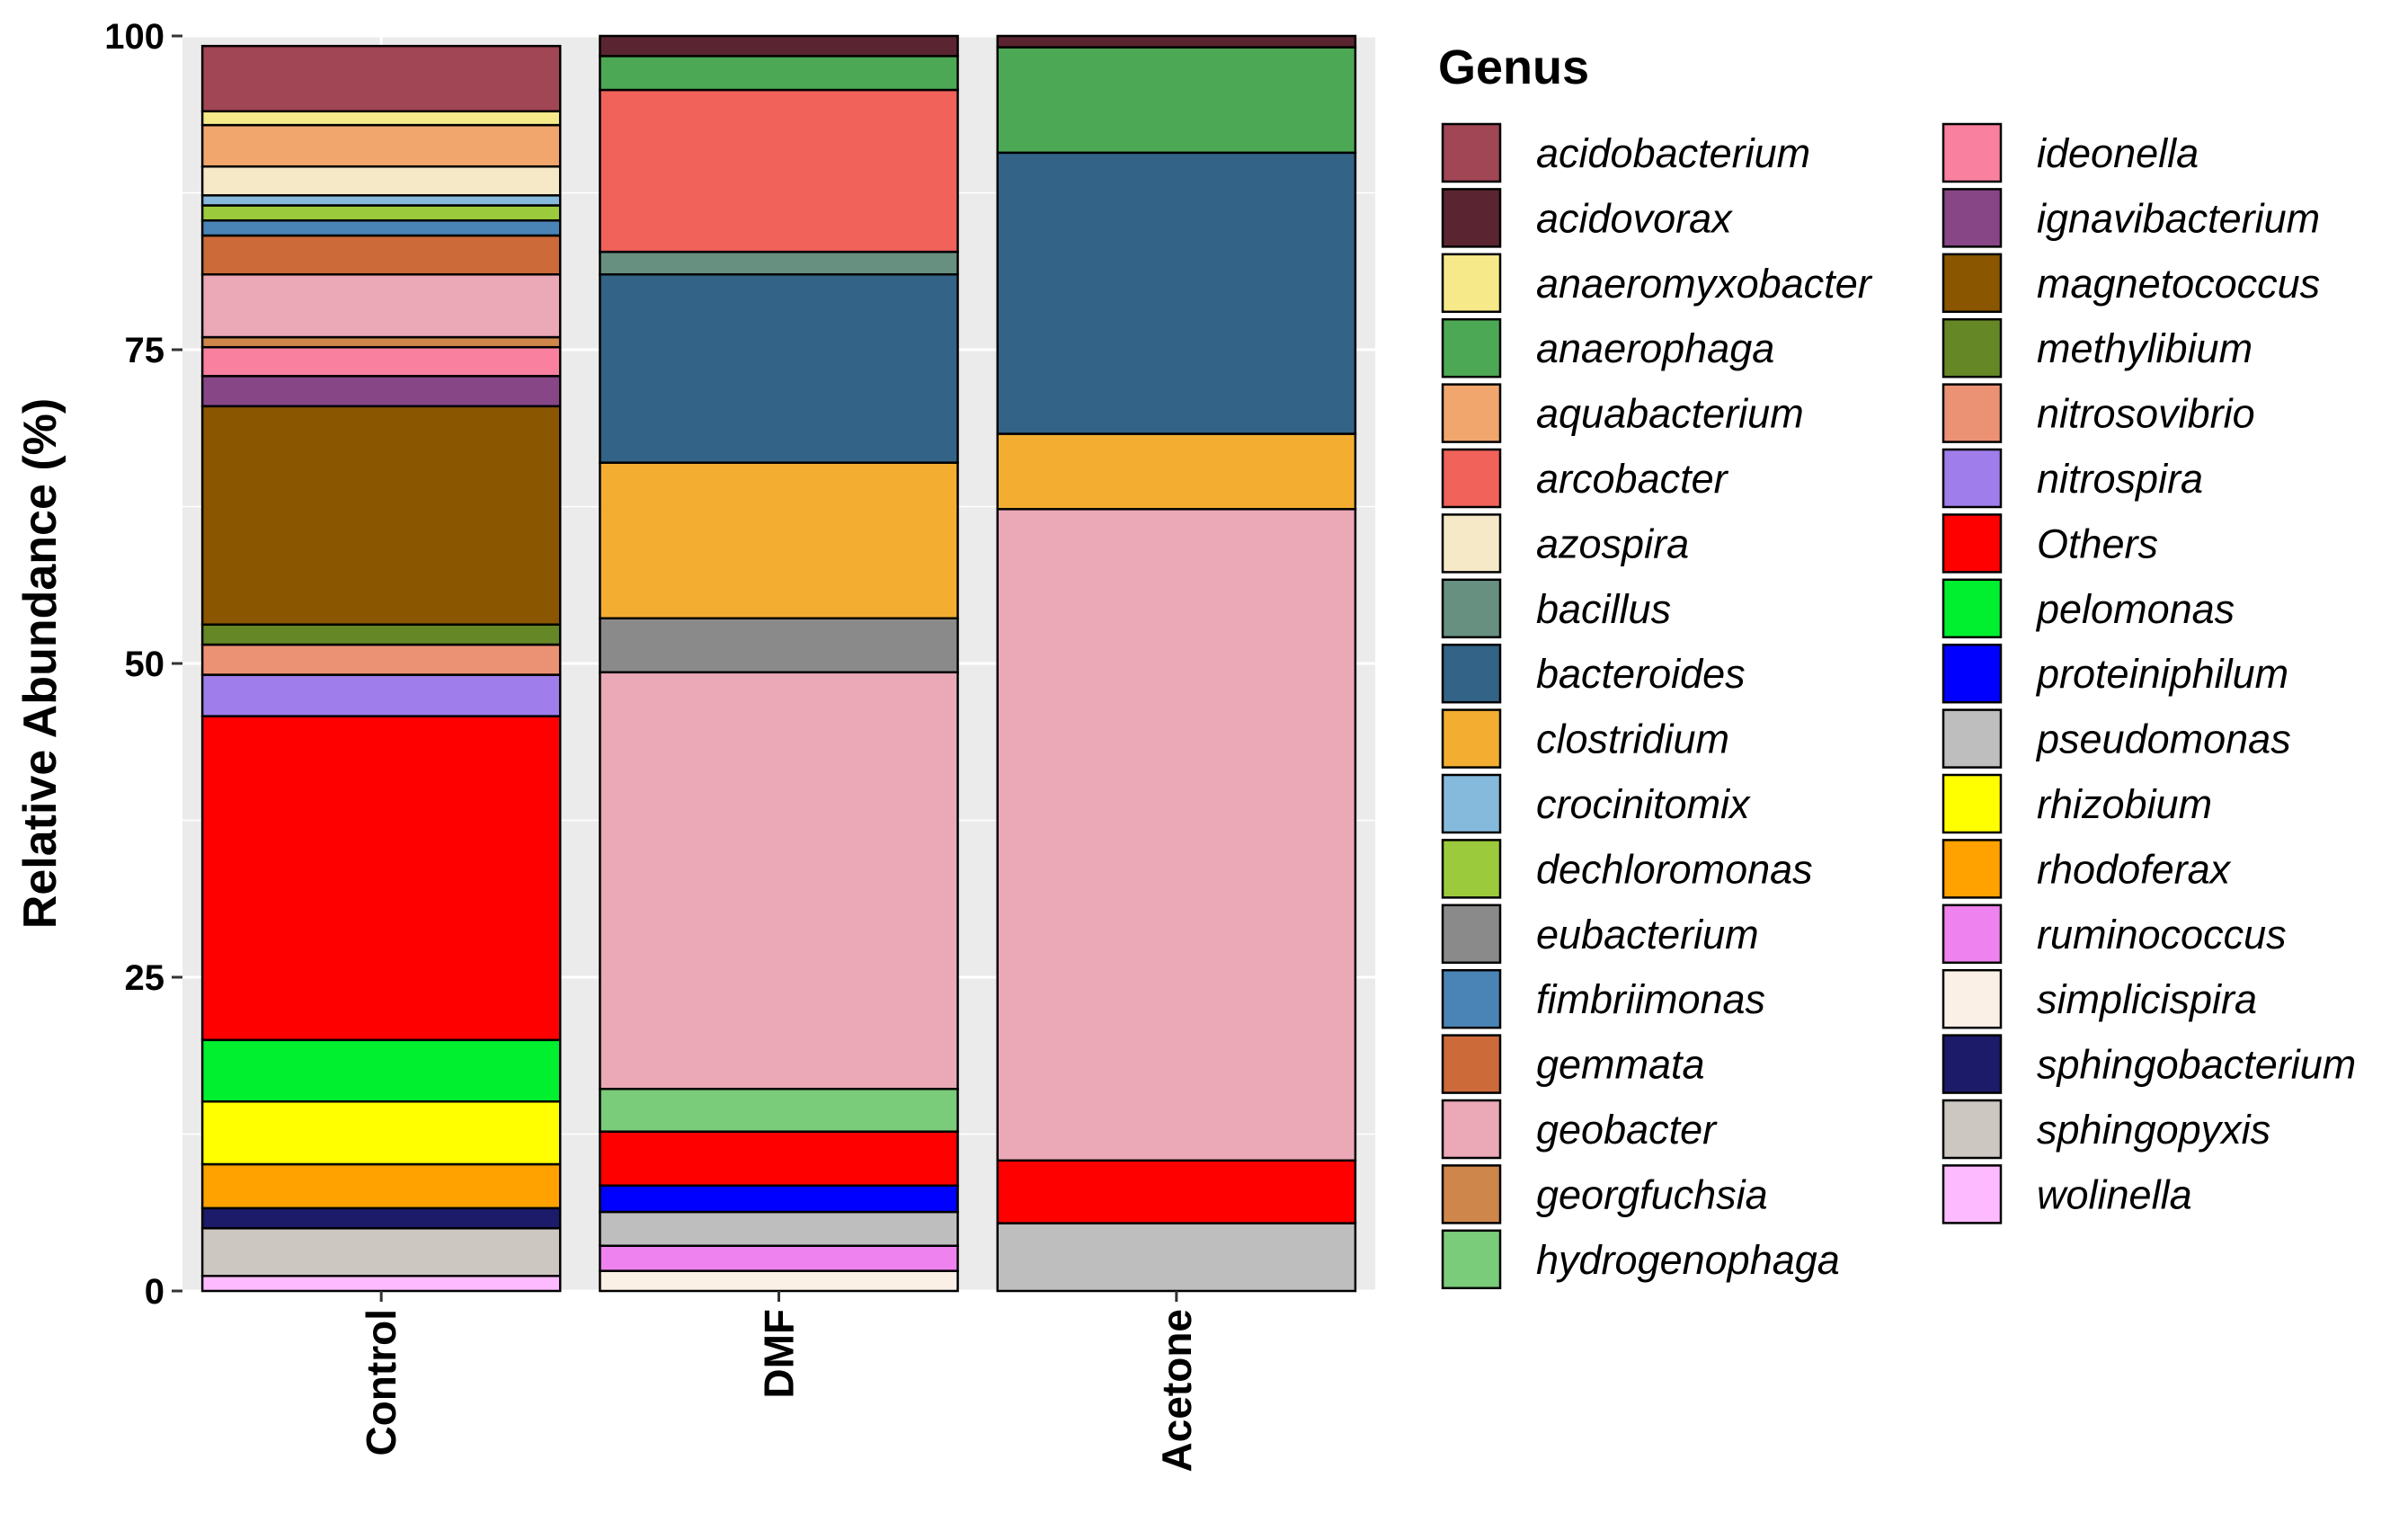 The height and width of the screenshot is (1540, 2408). Describe the element at coordinates (1513, 67) in the screenshot. I see `legend-title: Genus` at that location.